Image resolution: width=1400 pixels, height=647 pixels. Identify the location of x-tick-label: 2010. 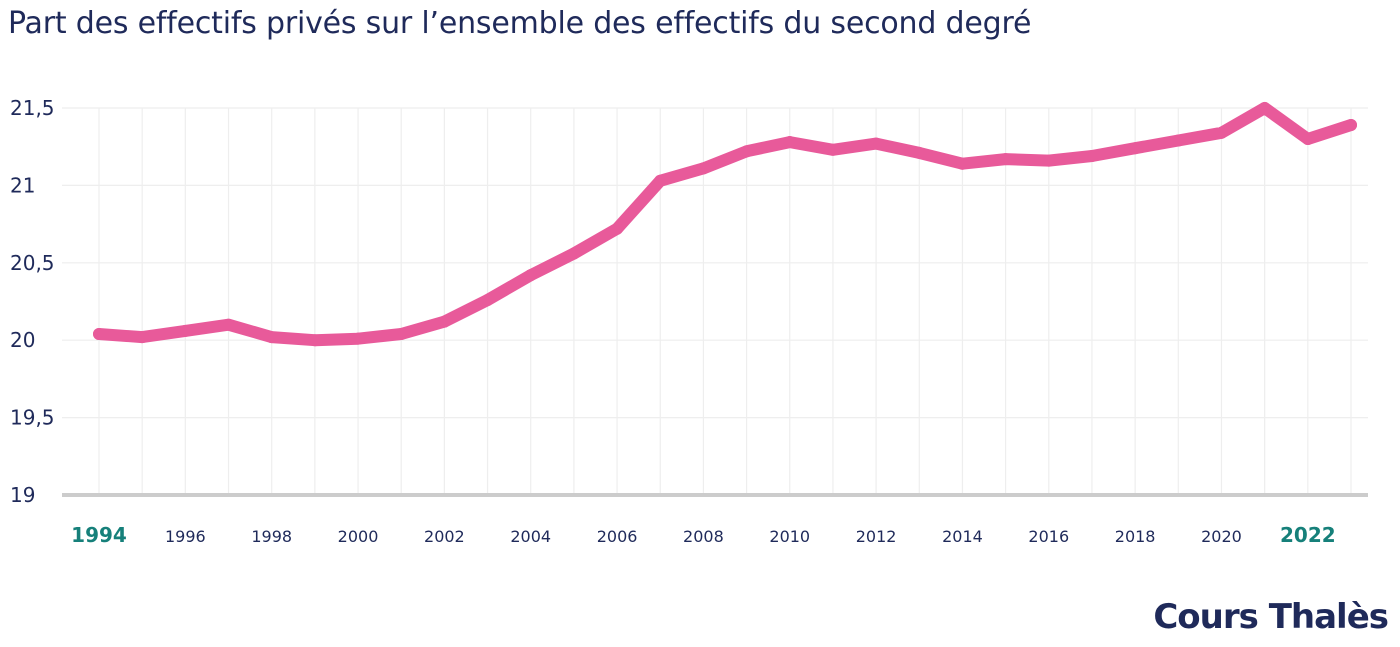
(789, 536).